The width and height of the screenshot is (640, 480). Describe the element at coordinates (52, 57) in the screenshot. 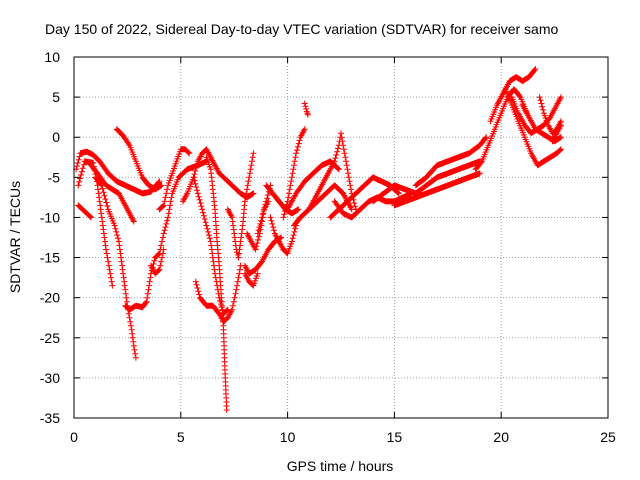

I see `y-tick-label: 10` at that location.